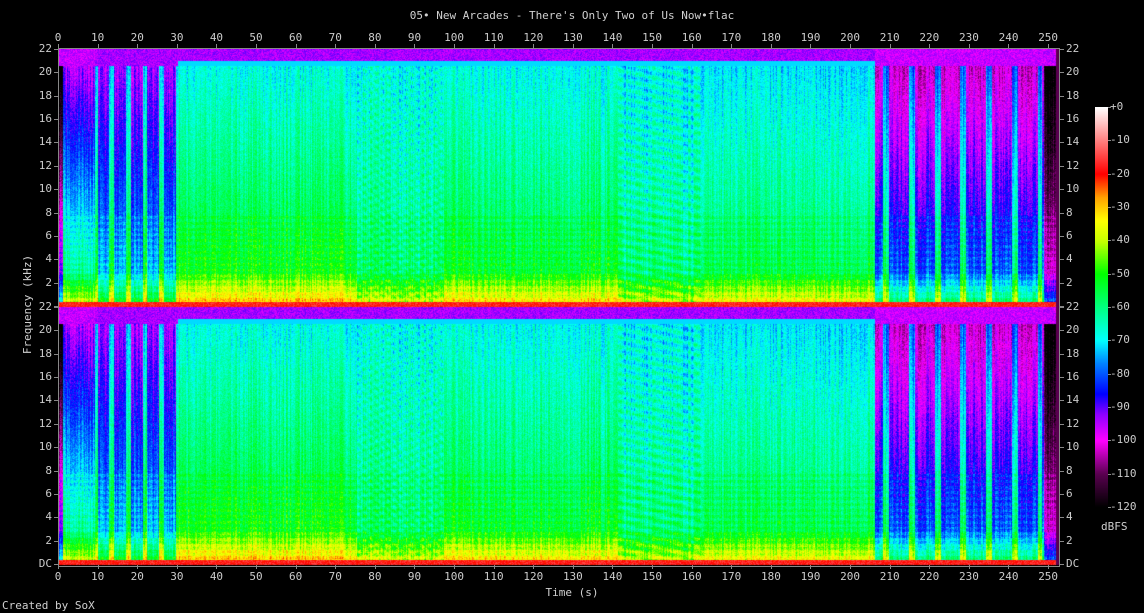 This screenshot has height=613, width=1144. Describe the element at coordinates (49, 493) in the screenshot. I see `y-tick-label-left: 6` at that location.